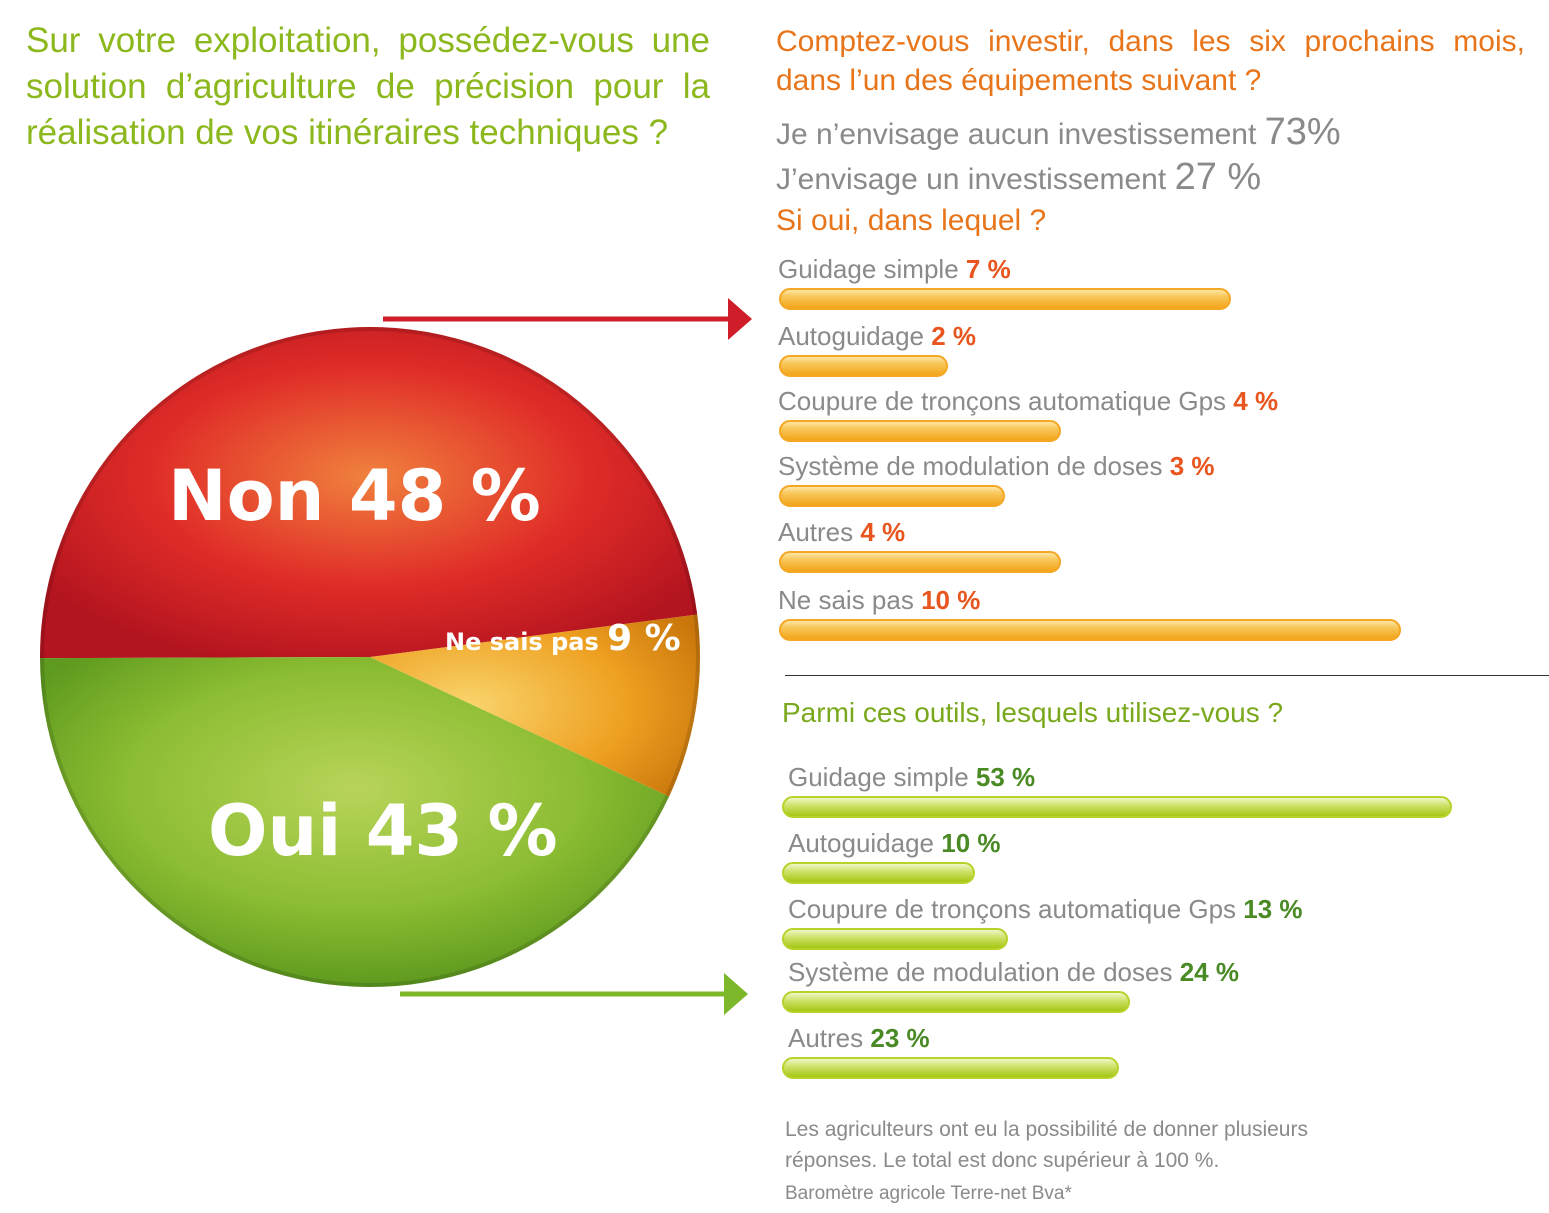 This screenshot has height=1213, width=1549. I want to click on invest-none-value: 73%, so click(1302, 132).